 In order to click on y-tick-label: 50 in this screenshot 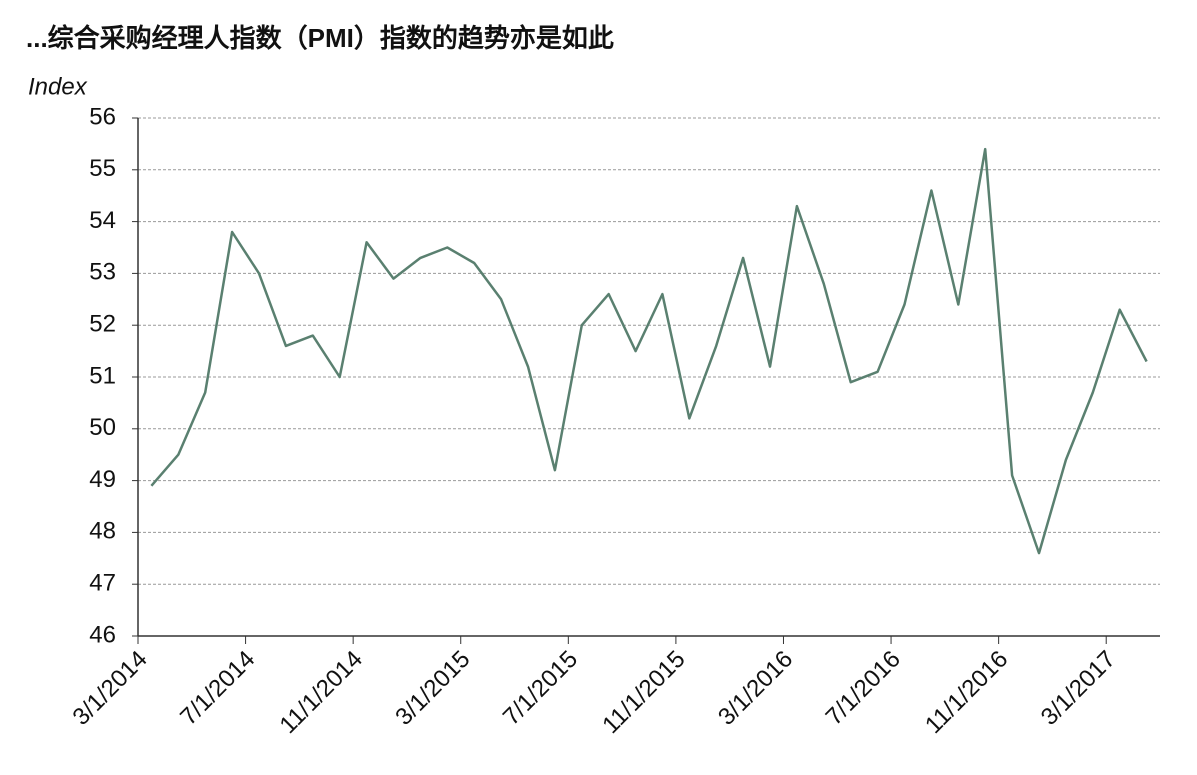, I will do `click(102, 427)`.